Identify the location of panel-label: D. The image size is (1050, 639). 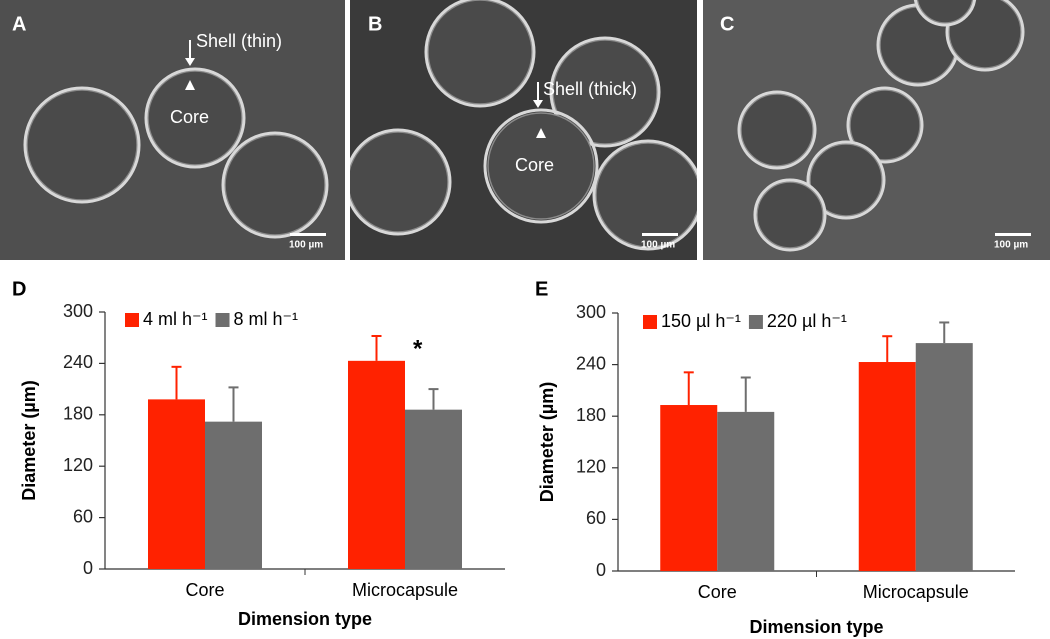
(19, 289).